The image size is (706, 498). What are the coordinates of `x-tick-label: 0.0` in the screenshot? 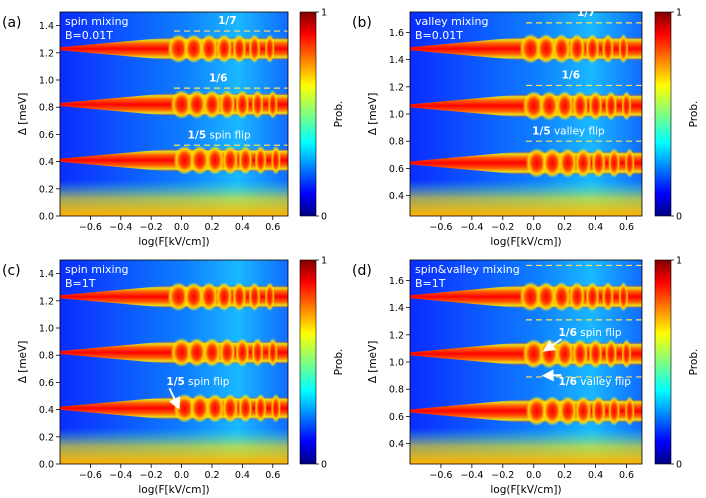 It's located at (181, 475).